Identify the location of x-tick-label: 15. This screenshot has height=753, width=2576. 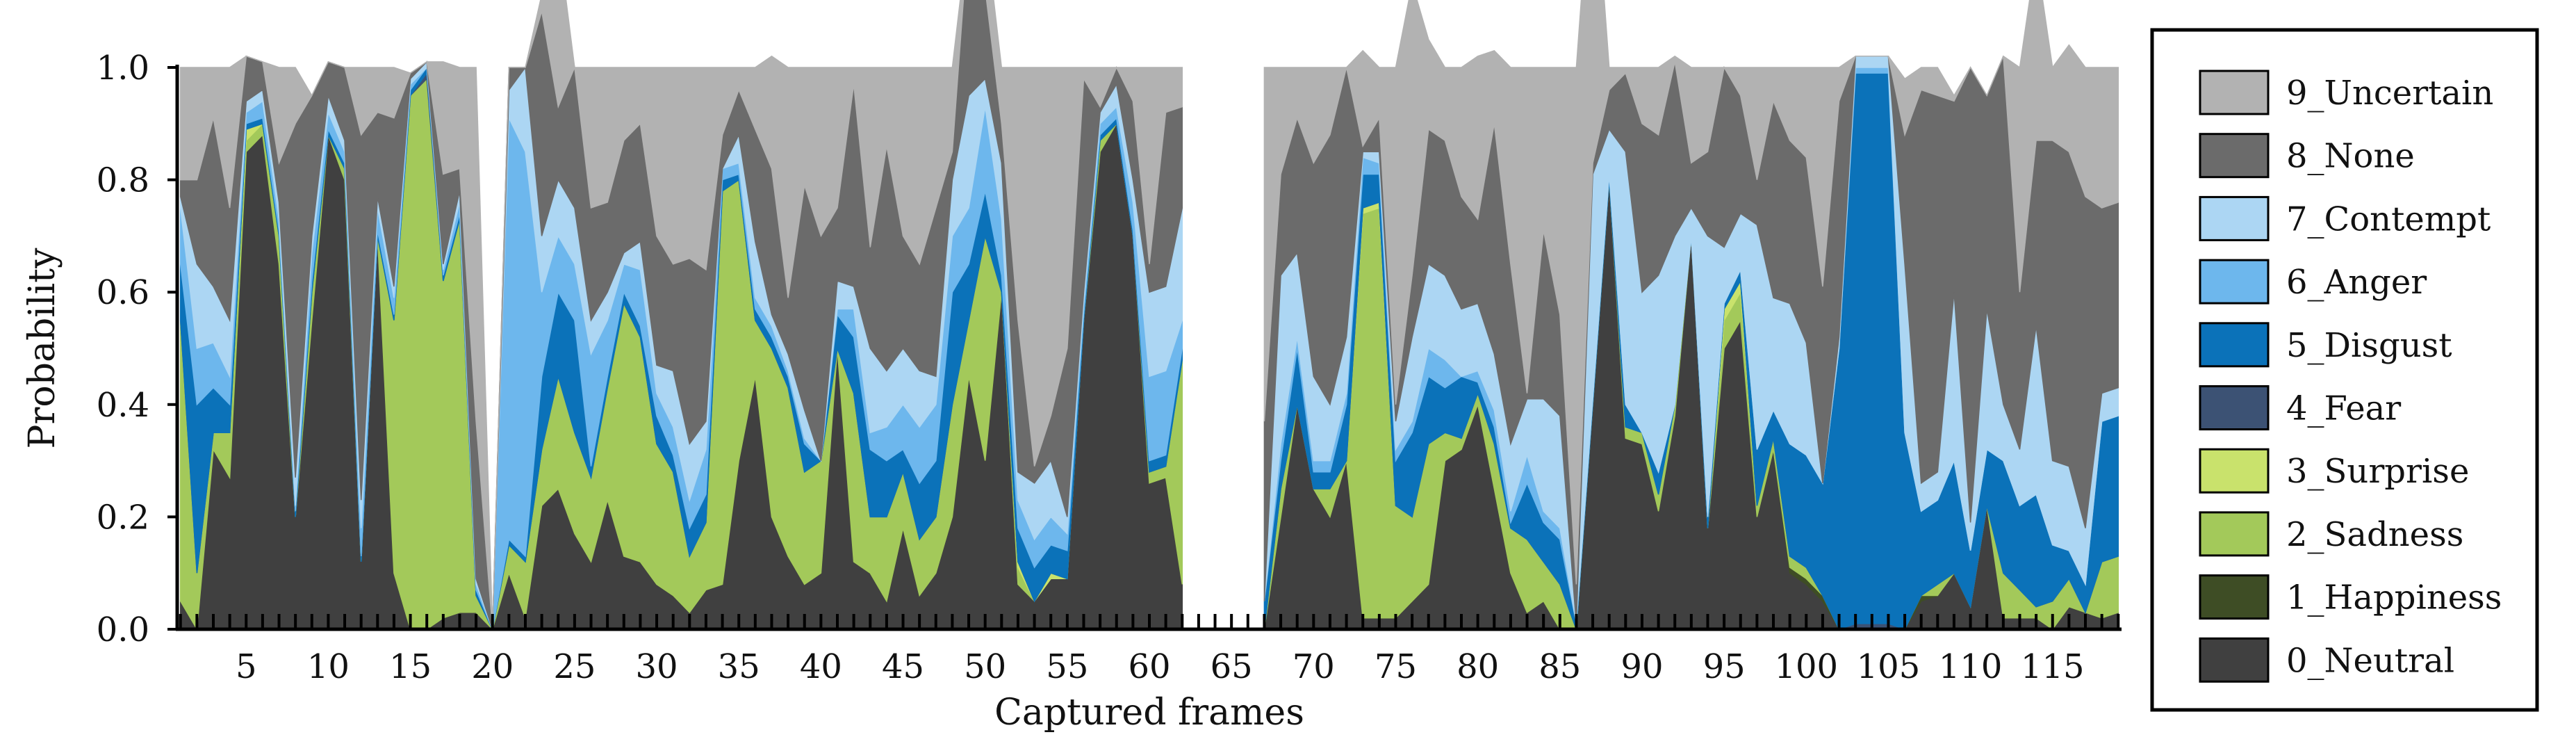
(411, 666).